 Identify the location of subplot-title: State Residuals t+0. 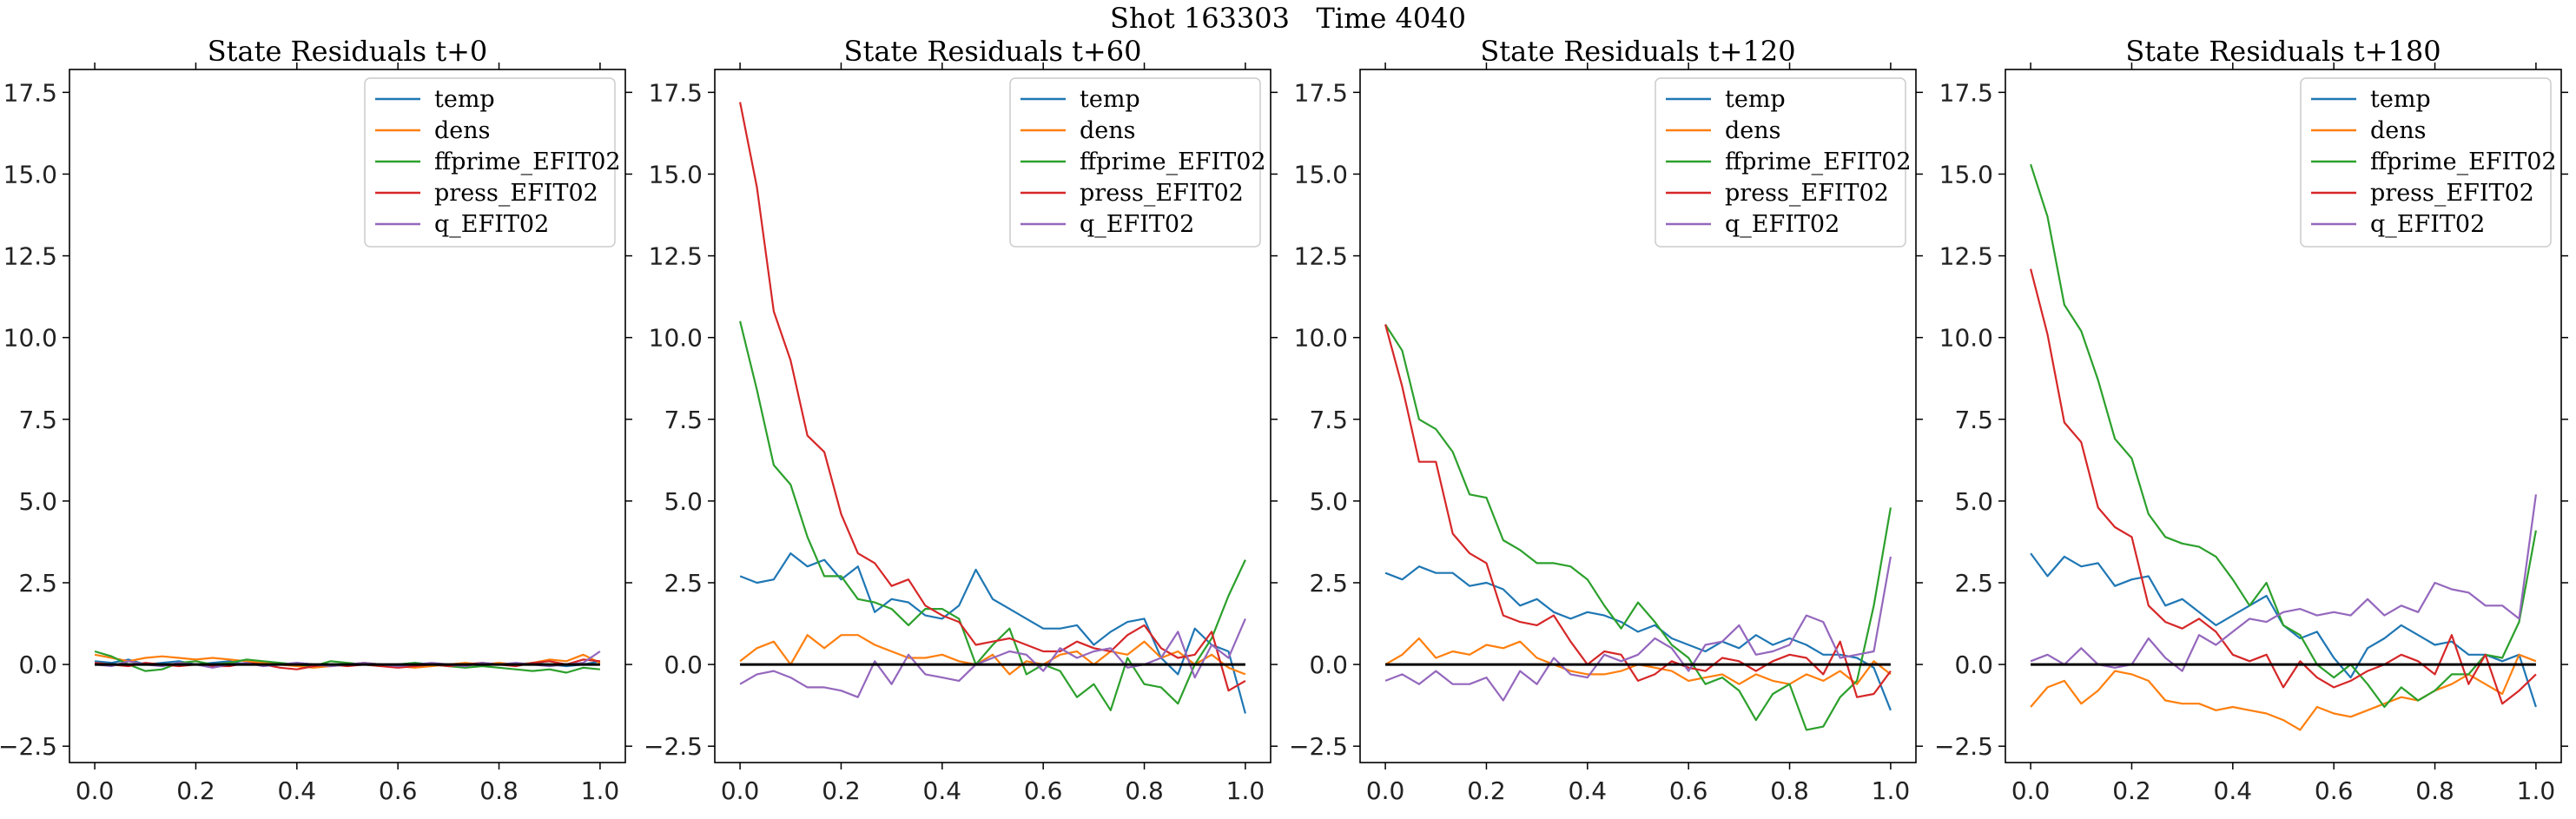
(348, 51).